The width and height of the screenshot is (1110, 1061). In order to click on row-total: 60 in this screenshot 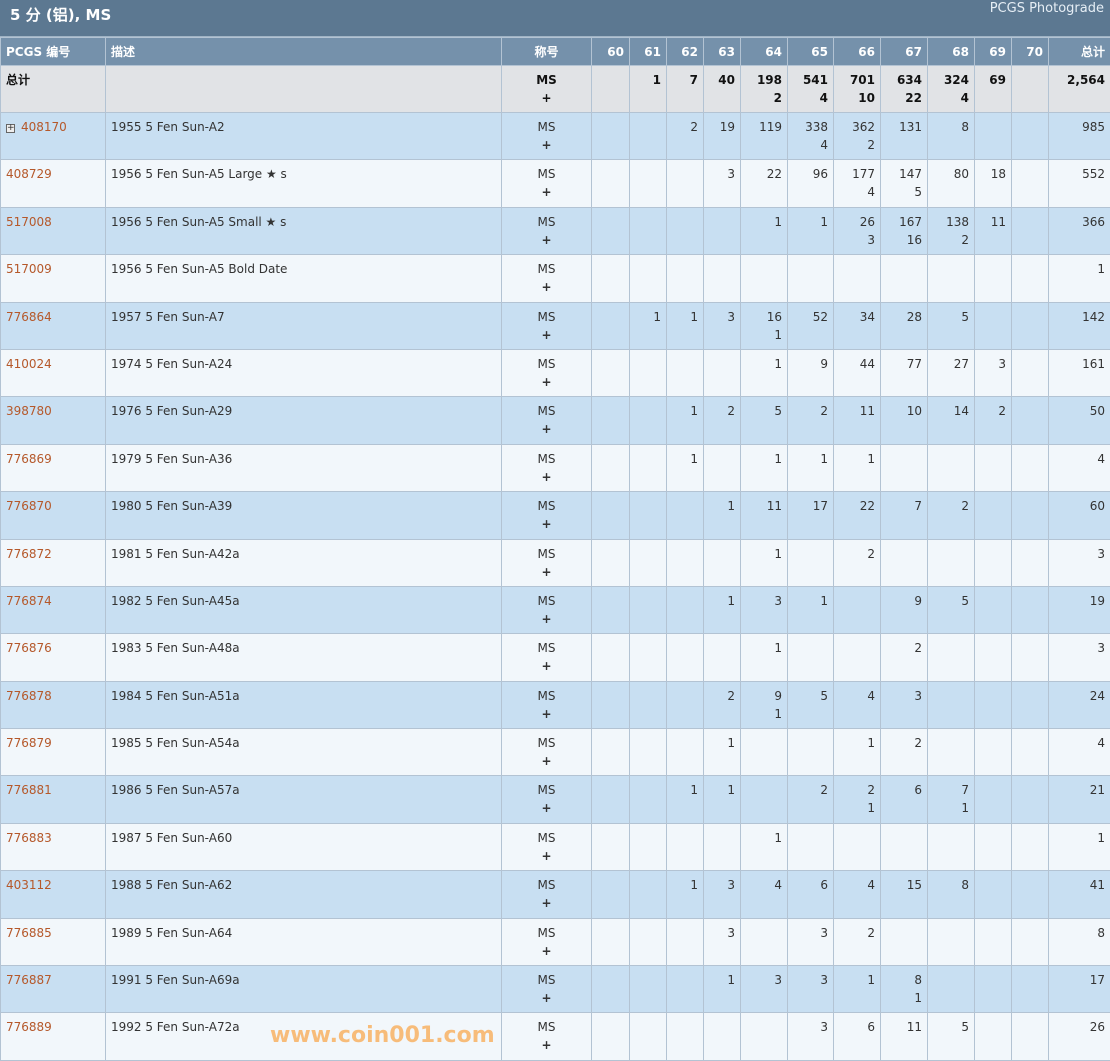, I will do `click(1097, 506)`.